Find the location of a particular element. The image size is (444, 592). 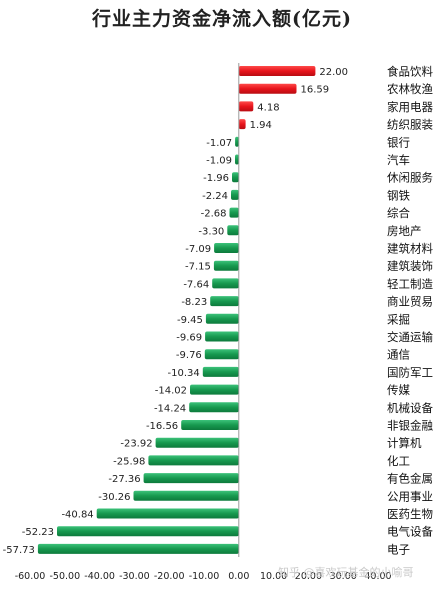

category-label: 农林牧渔 is located at coordinates (410, 89).